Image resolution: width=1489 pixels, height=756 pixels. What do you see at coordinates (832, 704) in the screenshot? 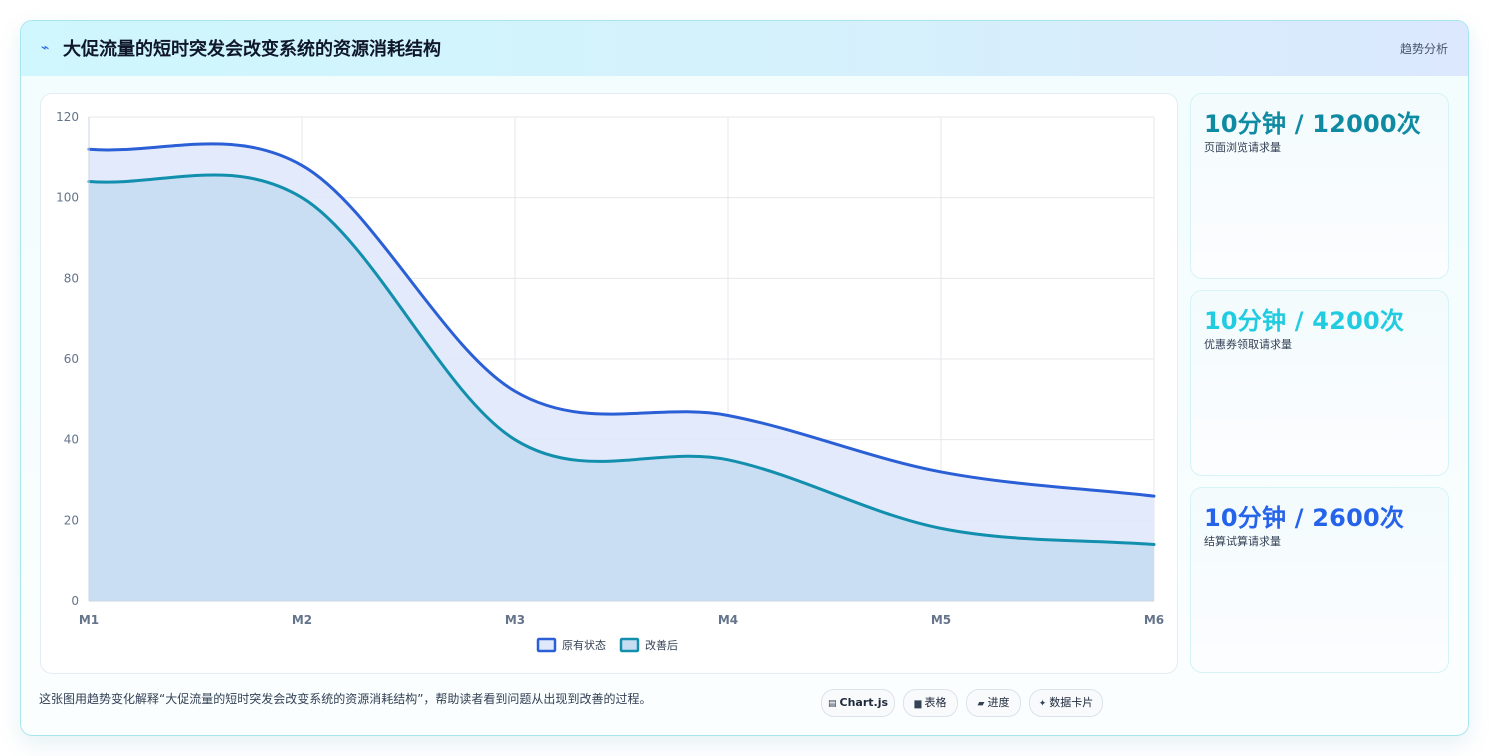
I see `chart-icon: ▤` at bounding box center [832, 704].